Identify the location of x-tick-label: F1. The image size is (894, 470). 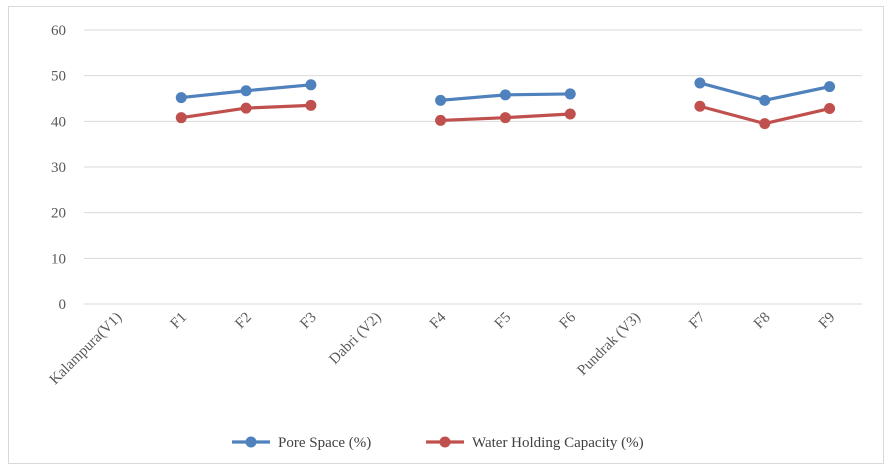
(179, 321).